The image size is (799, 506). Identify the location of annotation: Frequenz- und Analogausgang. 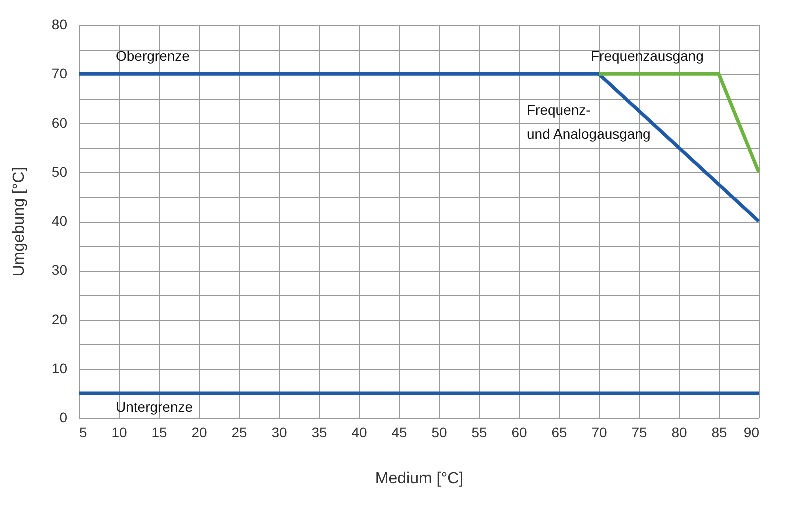
(589, 122).